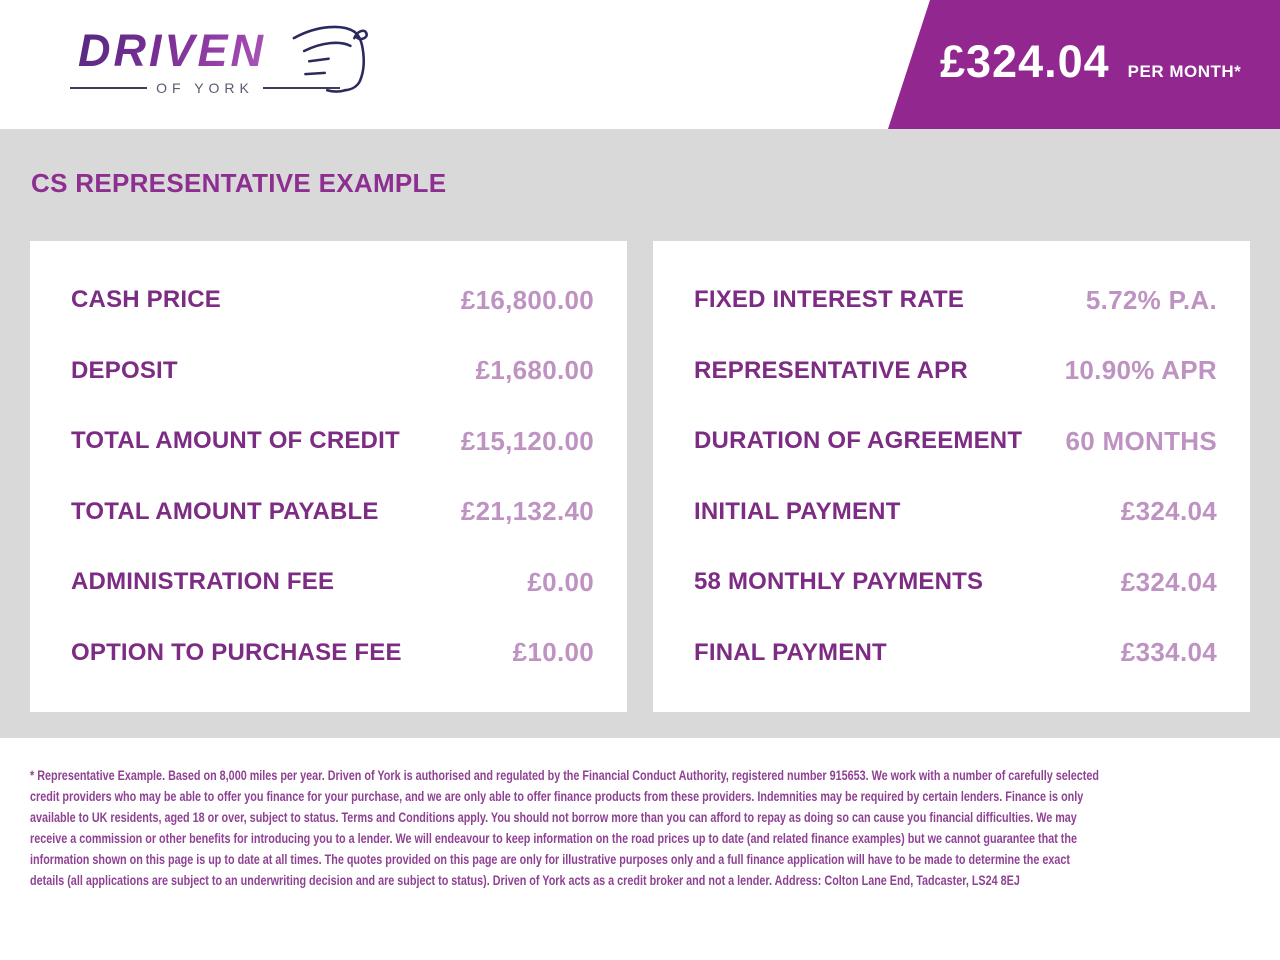 The height and width of the screenshot is (960, 1280). I want to click on finance-value: £1,680.00, so click(534, 370).